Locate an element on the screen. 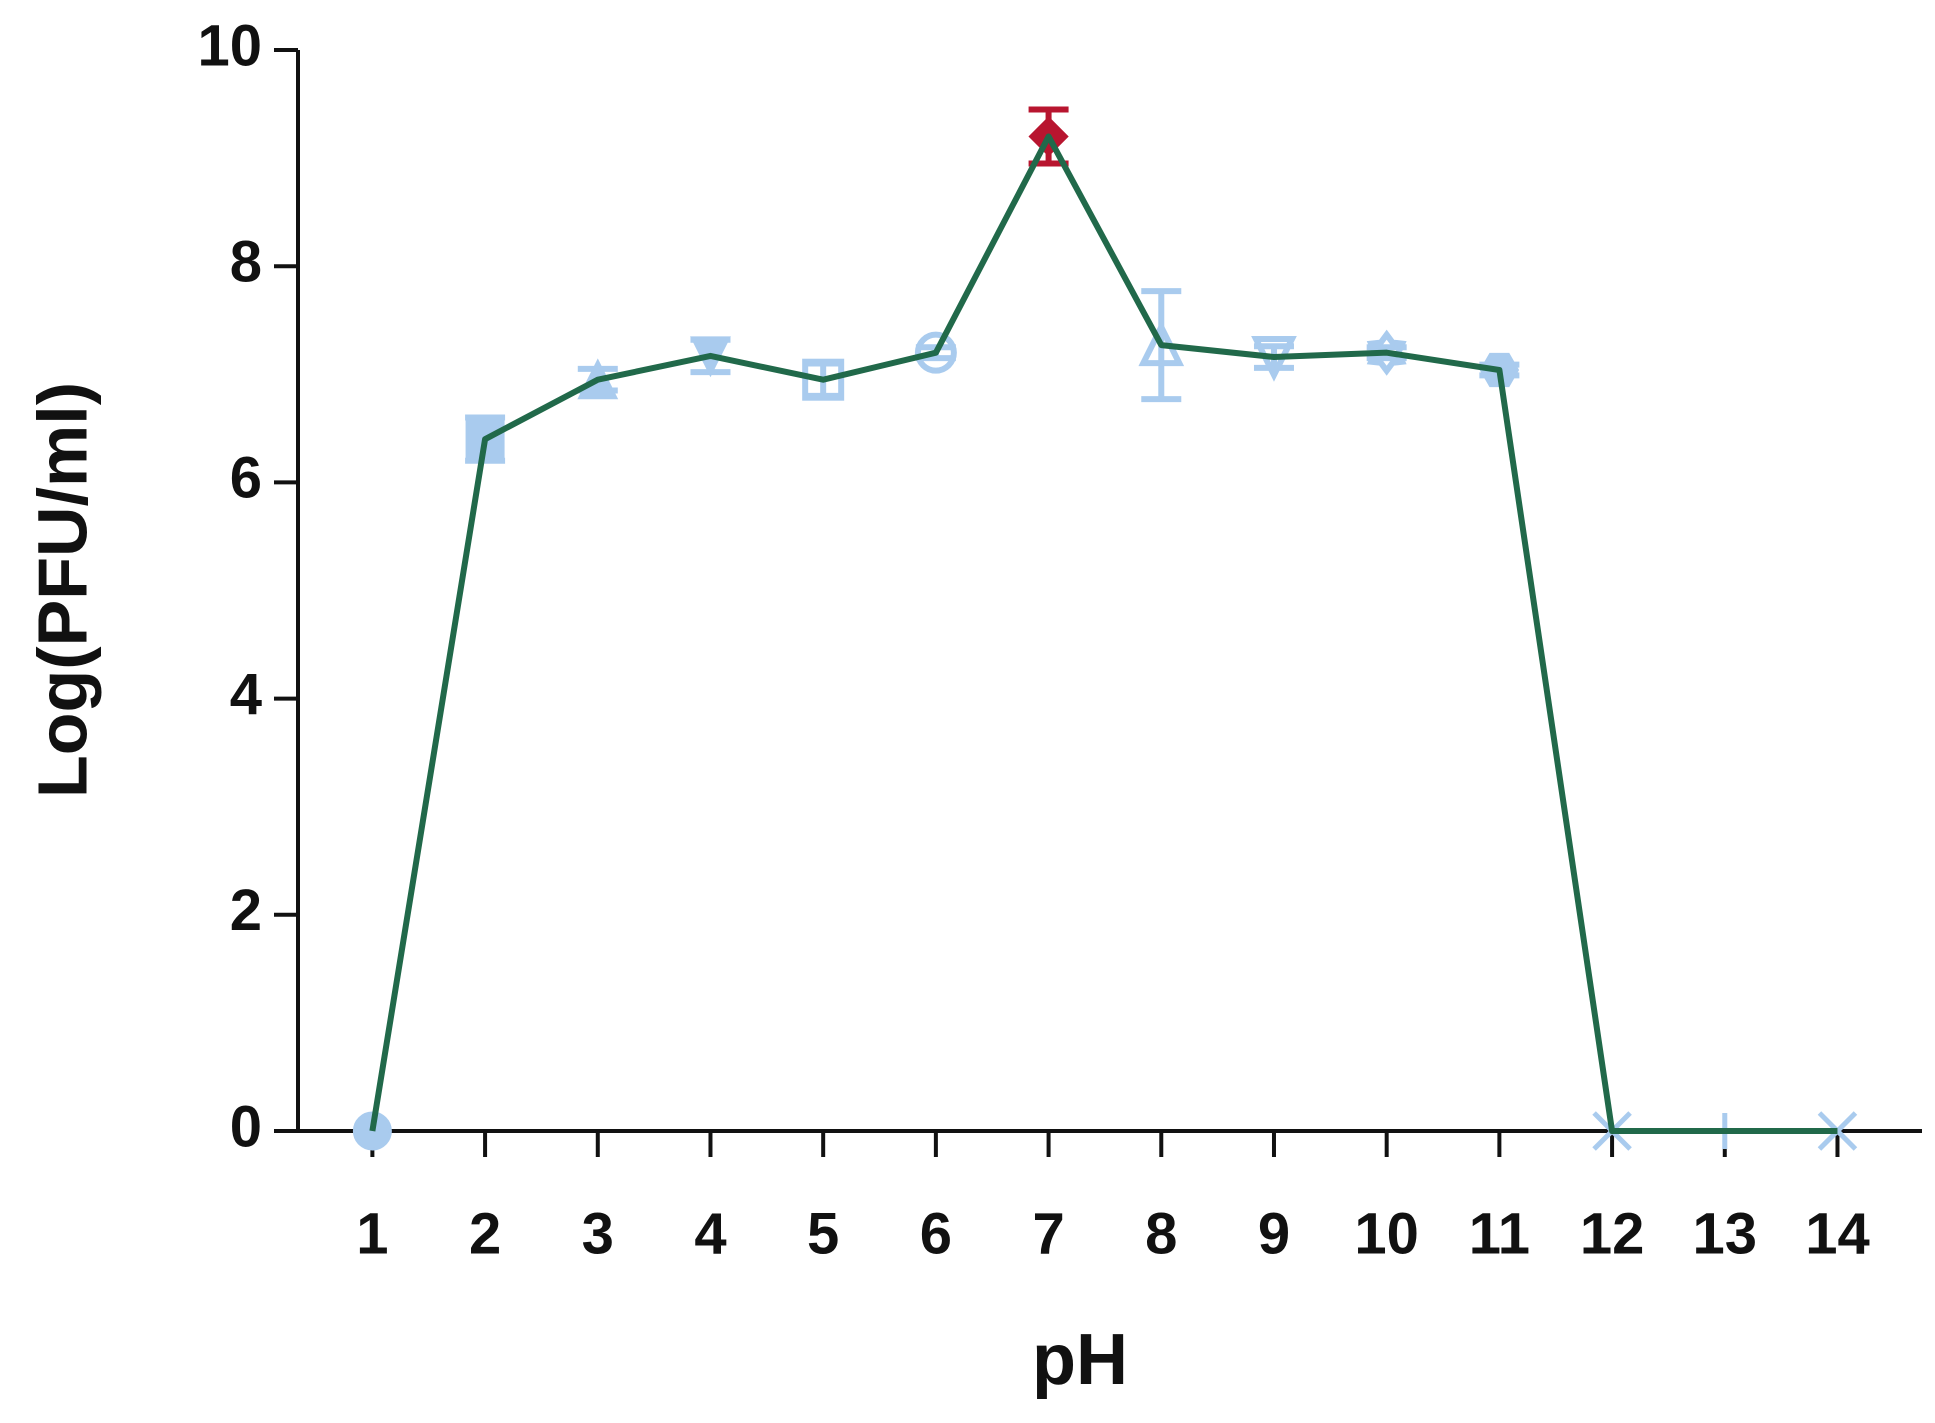  y-tick-label: 0 is located at coordinates (246, 1126).